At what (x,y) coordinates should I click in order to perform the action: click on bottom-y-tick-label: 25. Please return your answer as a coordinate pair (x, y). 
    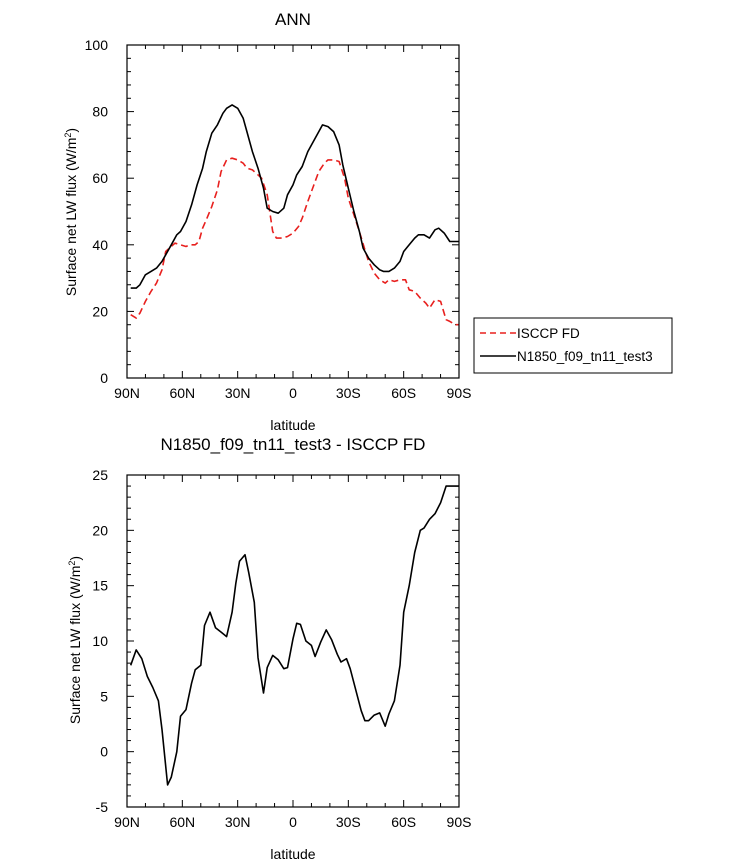
    Looking at the image, I should click on (100, 475).